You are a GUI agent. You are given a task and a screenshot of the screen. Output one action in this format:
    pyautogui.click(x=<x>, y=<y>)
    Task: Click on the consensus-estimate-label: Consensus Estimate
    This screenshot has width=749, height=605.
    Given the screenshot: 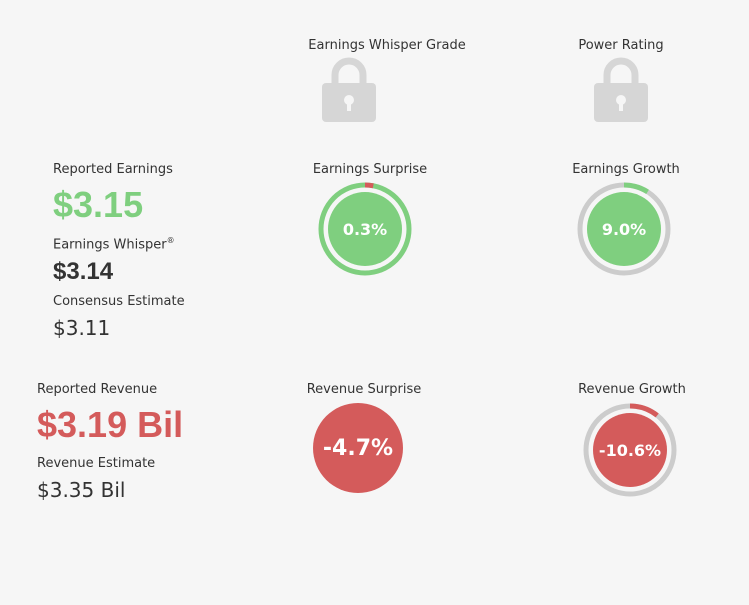 What is the action you would take?
    pyautogui.click(x=119, y=301)
    